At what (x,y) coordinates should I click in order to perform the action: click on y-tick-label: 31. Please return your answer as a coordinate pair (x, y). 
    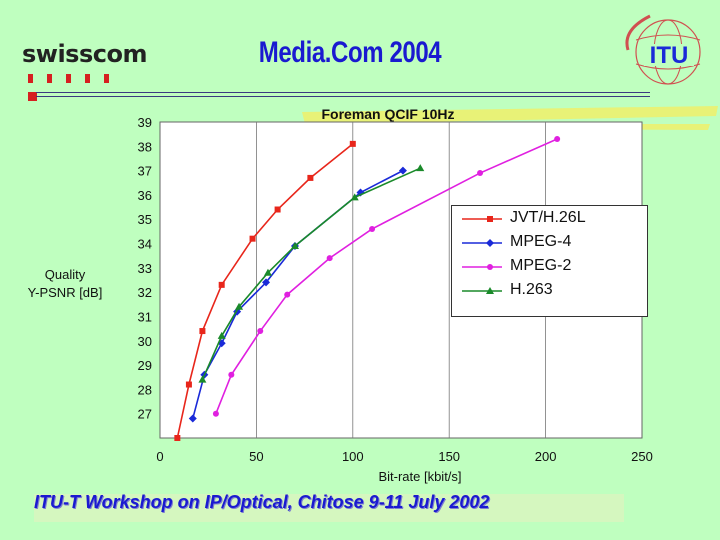
    Looking at the image, I should click on (145, 316).